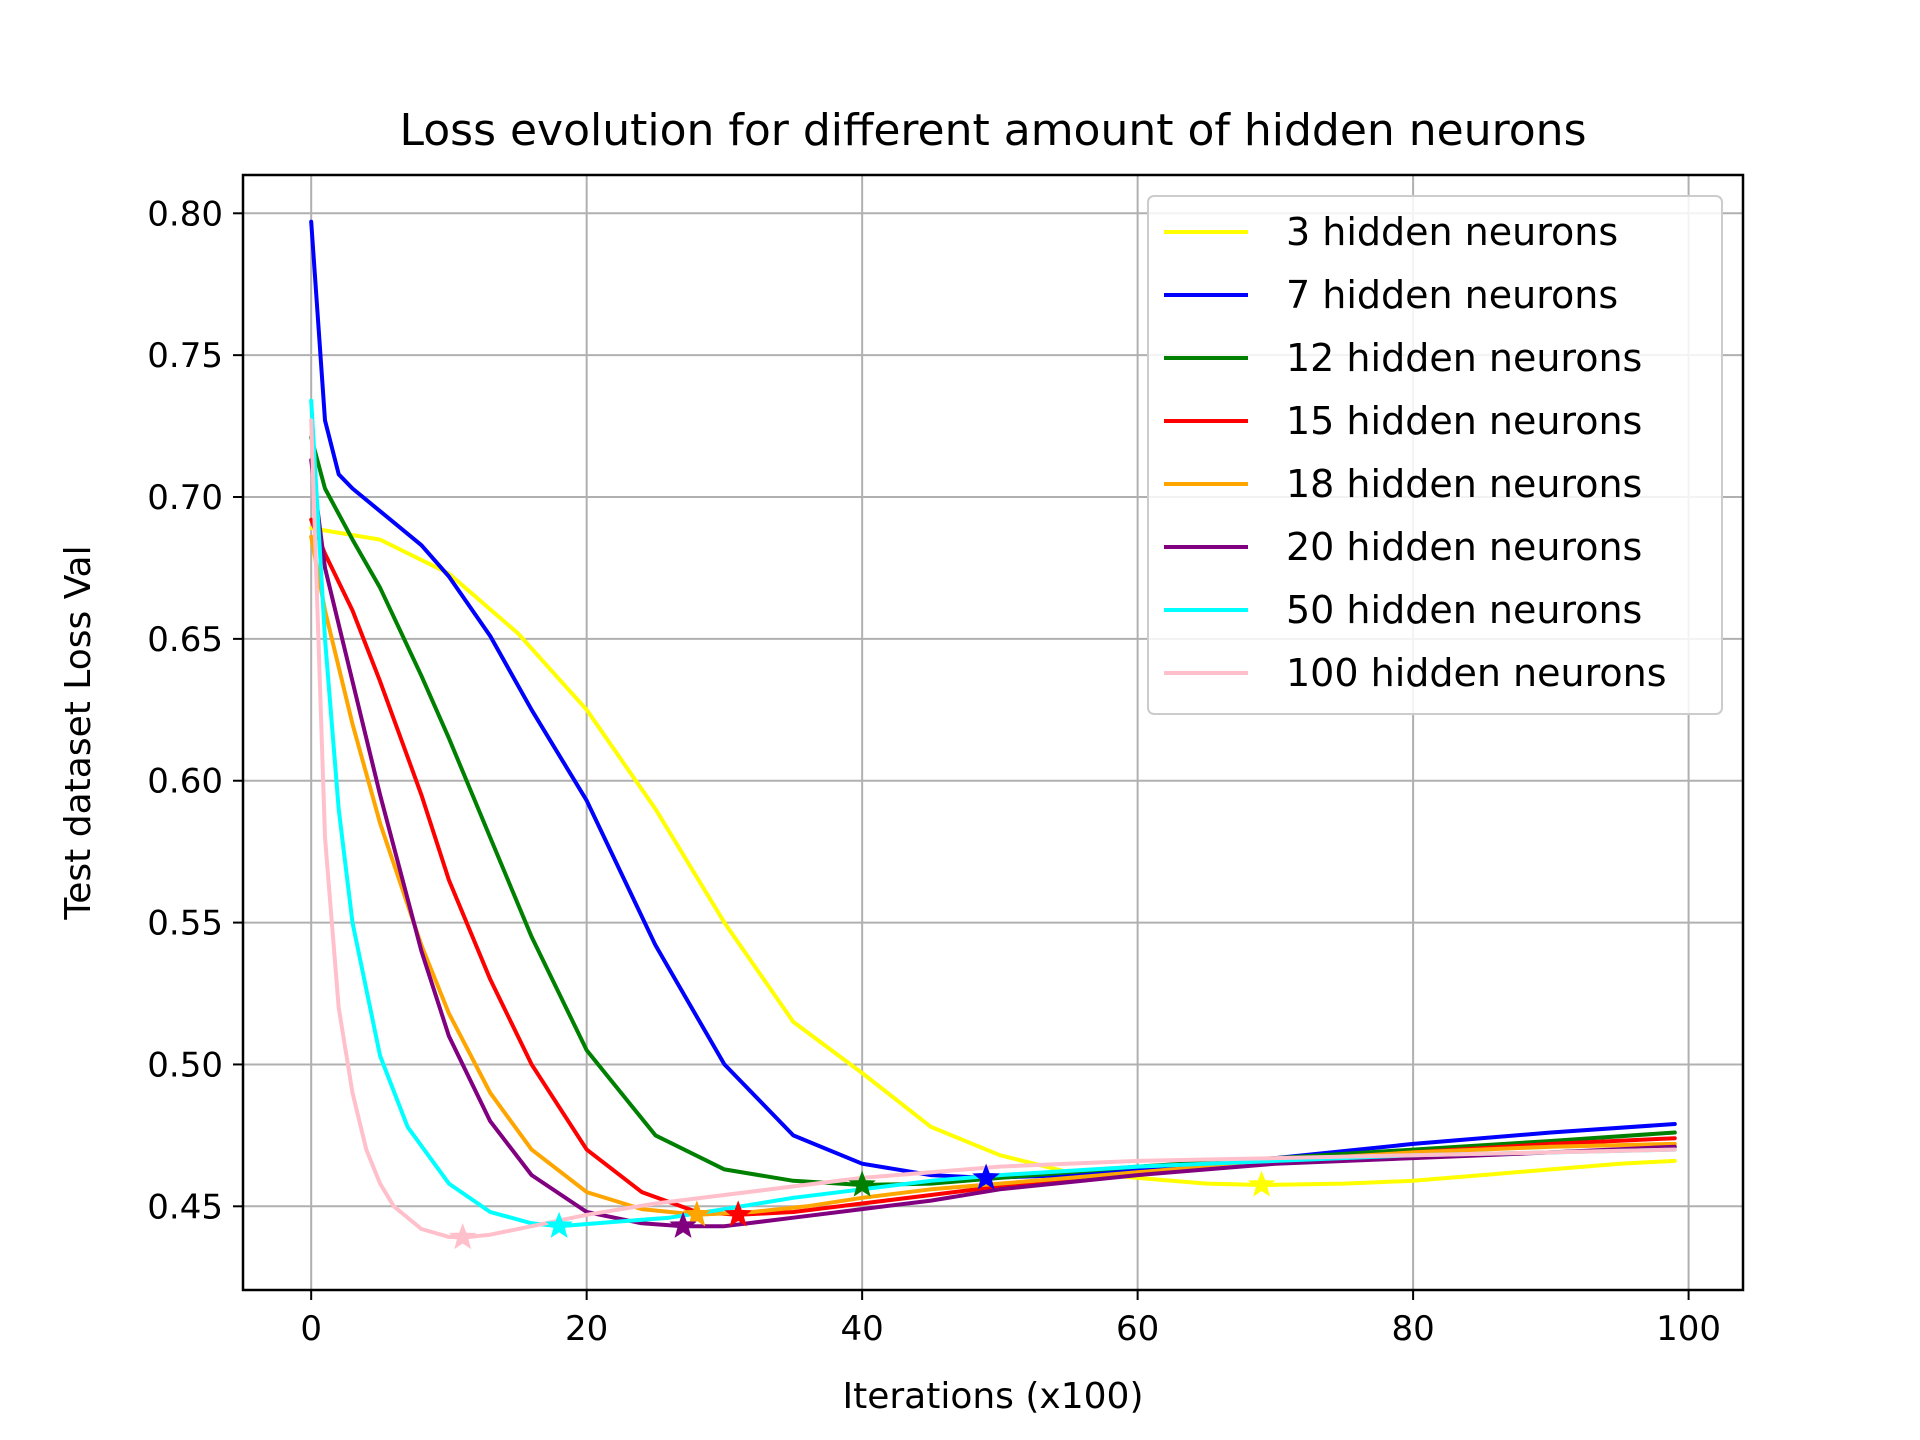 Image resolution: width=1920 pixels, height=1440 pixels. What do you see at coordinates (185, 640) in the screenshot?
I see `y-tick-label: 0.65` at bounding box center [185, 640].